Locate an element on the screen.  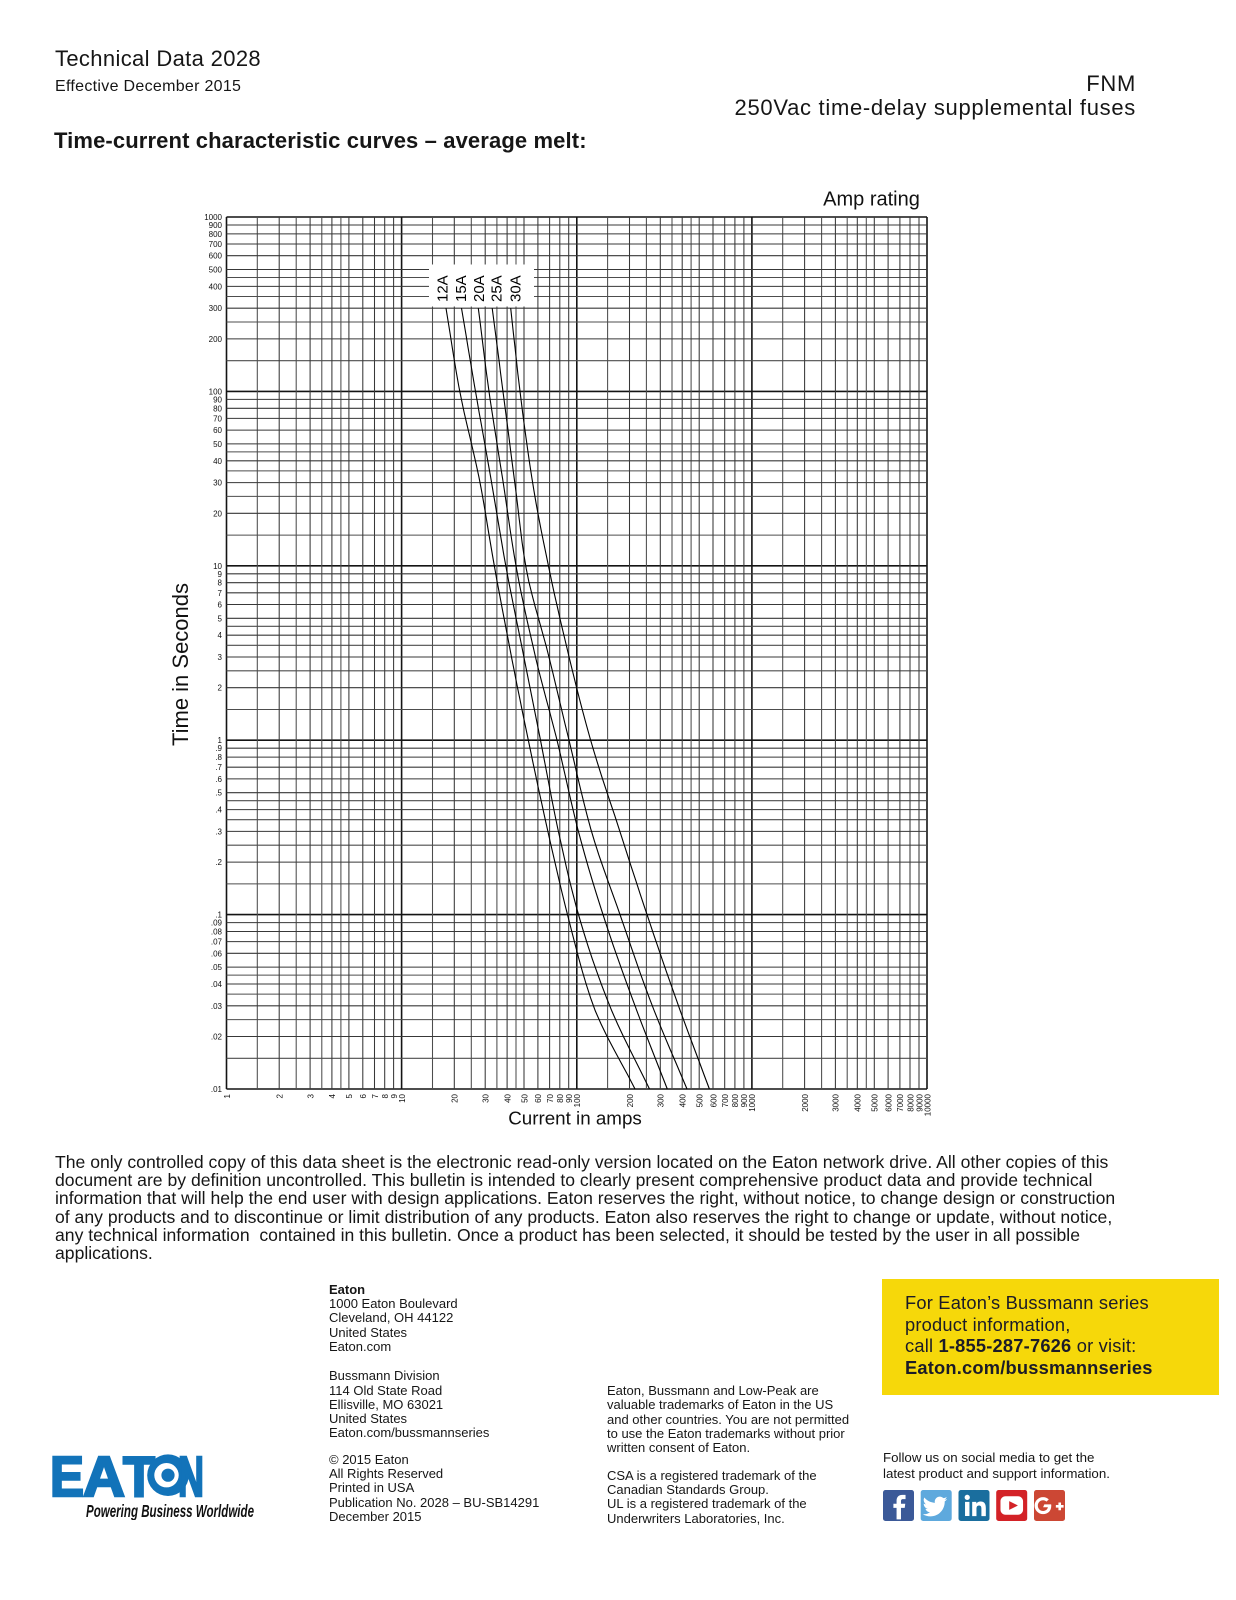
svg-text: .8 is located at coordinates (218, 757).